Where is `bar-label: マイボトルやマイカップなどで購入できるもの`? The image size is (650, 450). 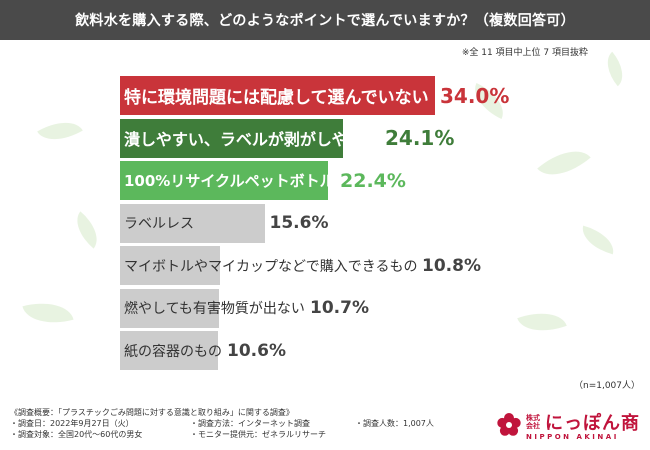 bar-label: マイボトルやマイカップなどで購入できるもの is located at coordinates (271, 266).